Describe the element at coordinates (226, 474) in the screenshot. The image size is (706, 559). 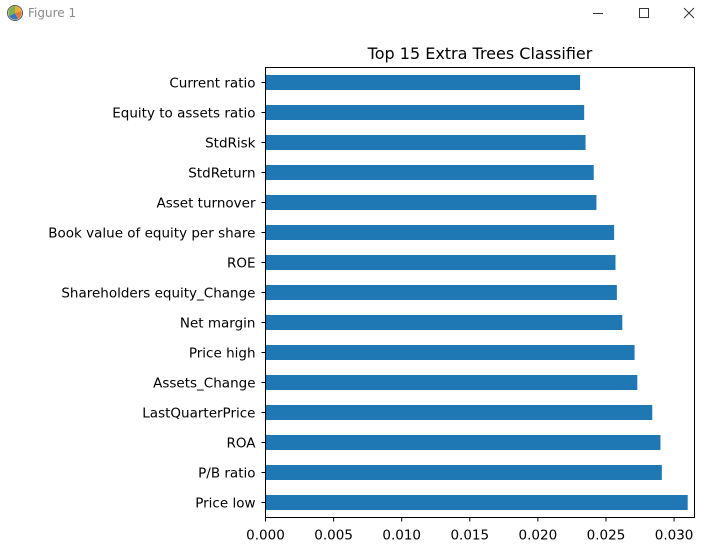
I see `y-tick-label: P/B ratio` at that location.